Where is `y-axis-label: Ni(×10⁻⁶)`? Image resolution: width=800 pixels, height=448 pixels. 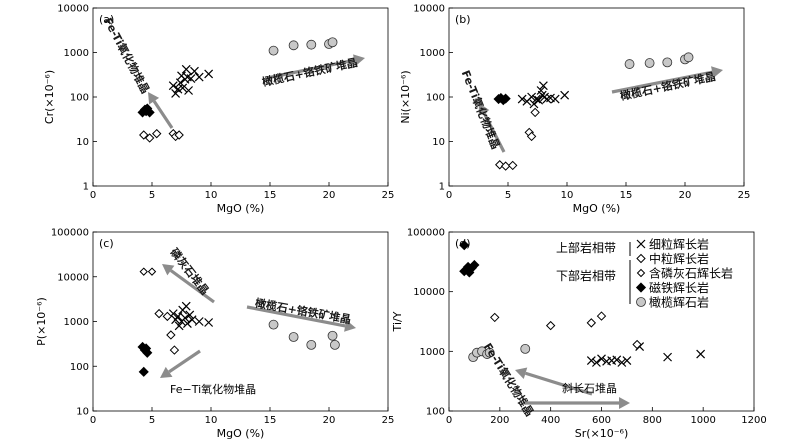
y-axis-label: Ni(×10⁻⁶) is located at coordinates (405, 96).